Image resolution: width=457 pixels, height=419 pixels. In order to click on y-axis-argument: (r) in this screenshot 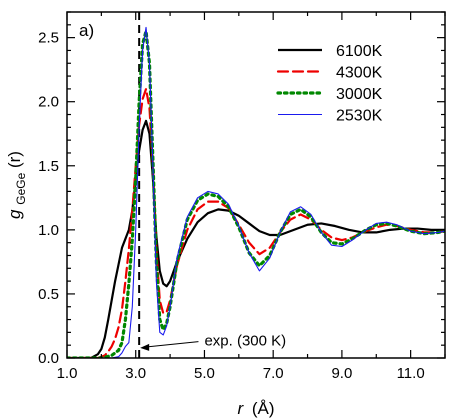, I will do `click(14, 159)`.